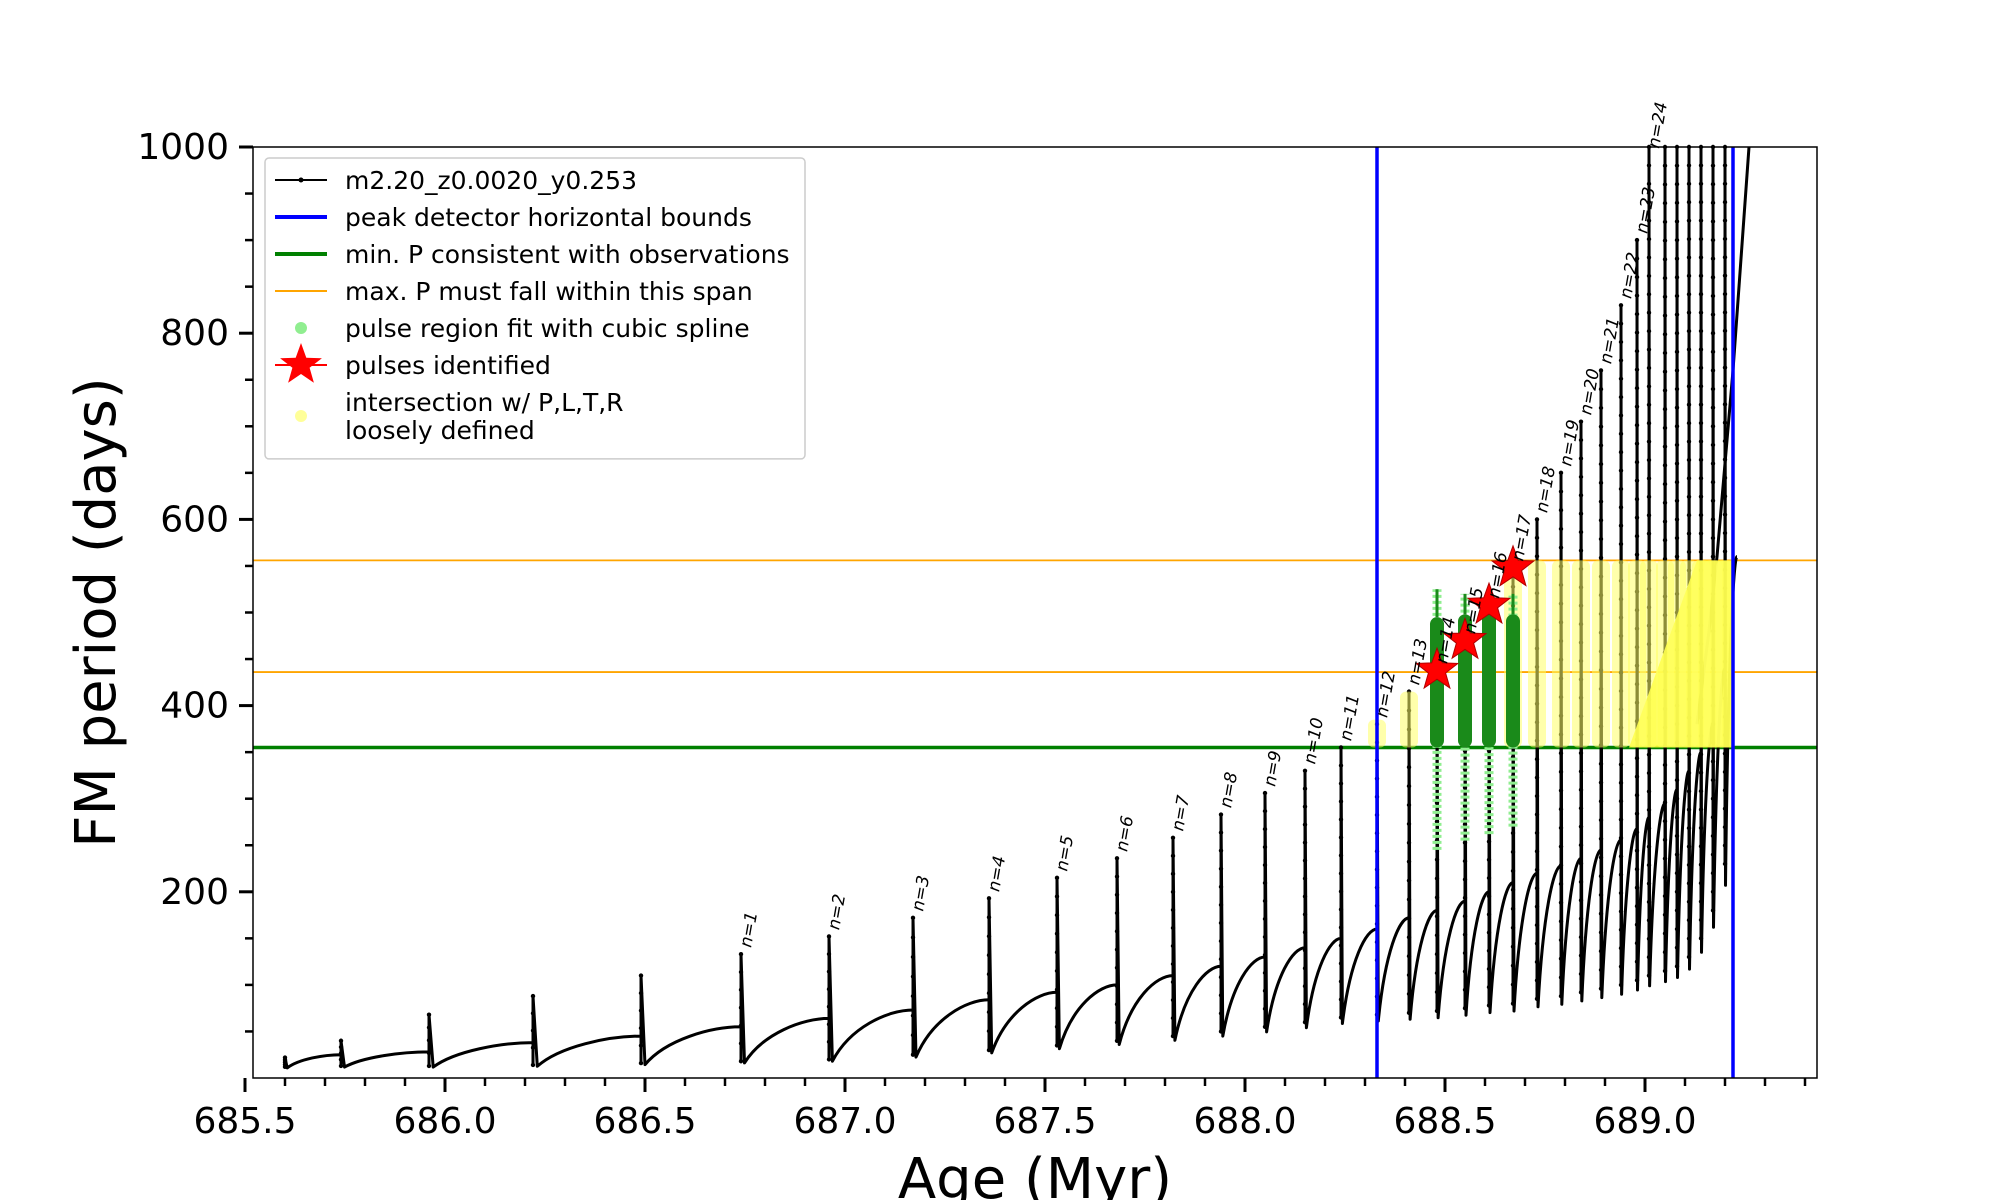 The height and width of the screenshot is (1200, 2000). Describe the element at coordinates (413, 363) in the screenshot. I see `legend-item-5: pulses identified` at that location.